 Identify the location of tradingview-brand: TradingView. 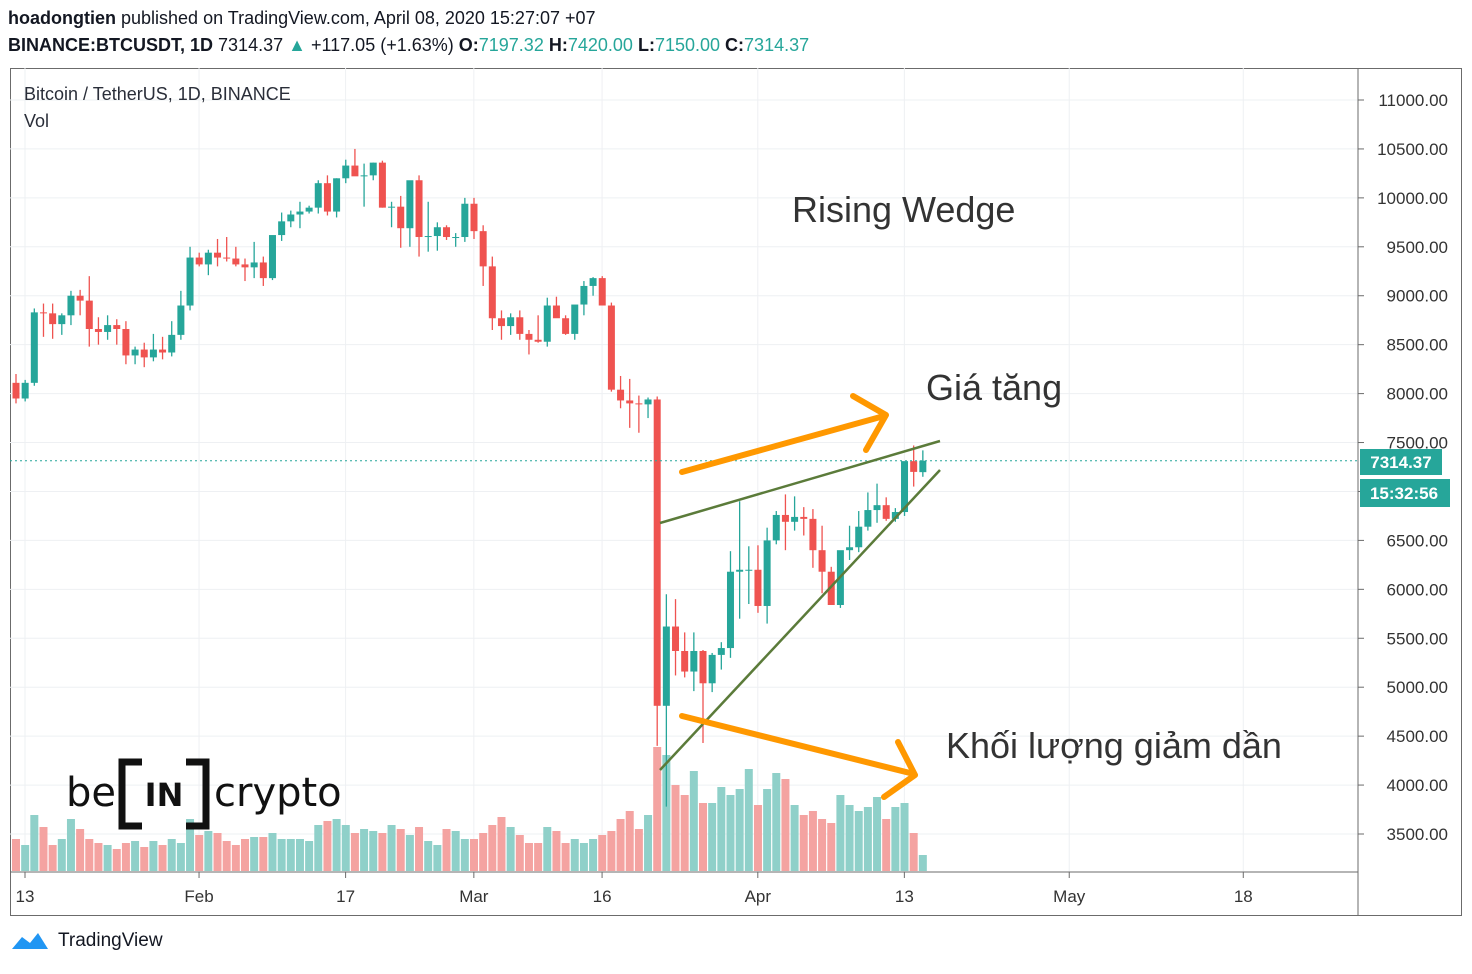
(85, 941).